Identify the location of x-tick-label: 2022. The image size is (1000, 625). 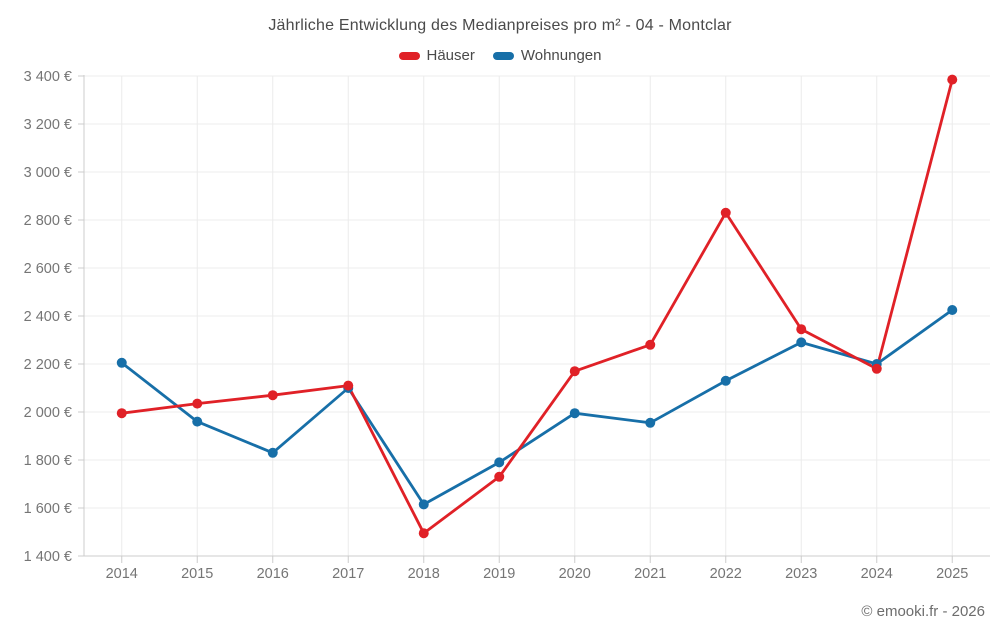
(726, 574).